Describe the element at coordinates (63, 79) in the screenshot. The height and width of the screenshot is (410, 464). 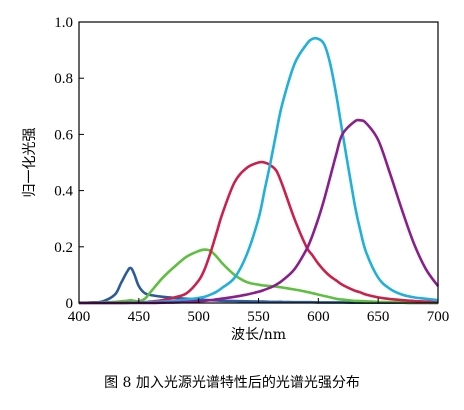
I see `y-tick-label-0.8: 0.8` at that location.